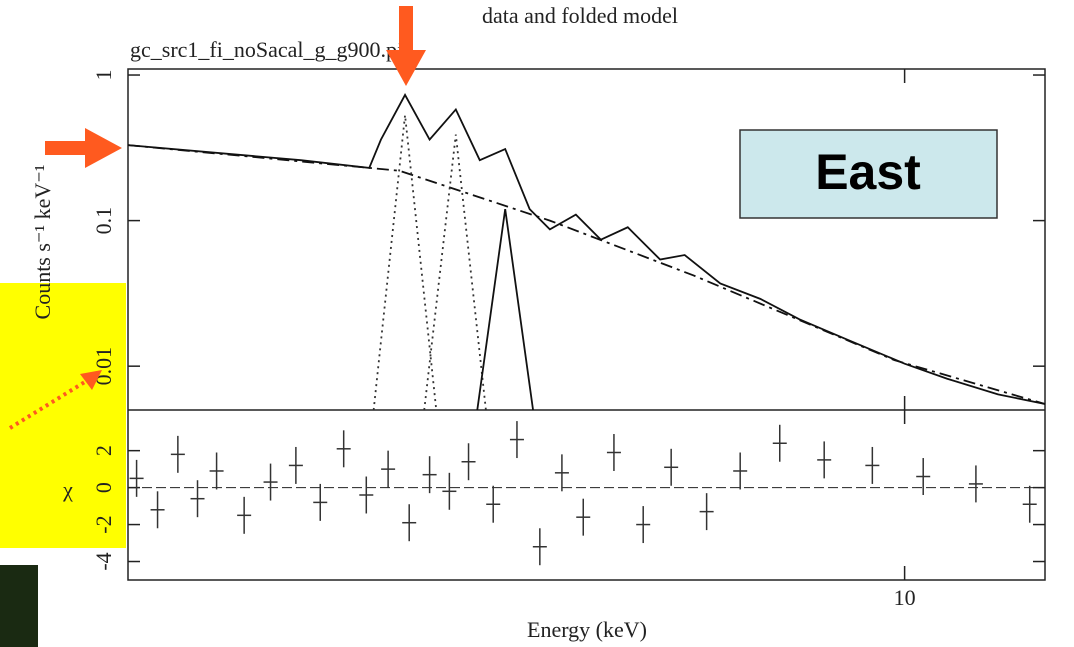 The image size is (1074, 647). What do you see at coordinates (103, 75) in the screenshot?
I see `y-tick-label: 1` at bounding box center [103, 75].